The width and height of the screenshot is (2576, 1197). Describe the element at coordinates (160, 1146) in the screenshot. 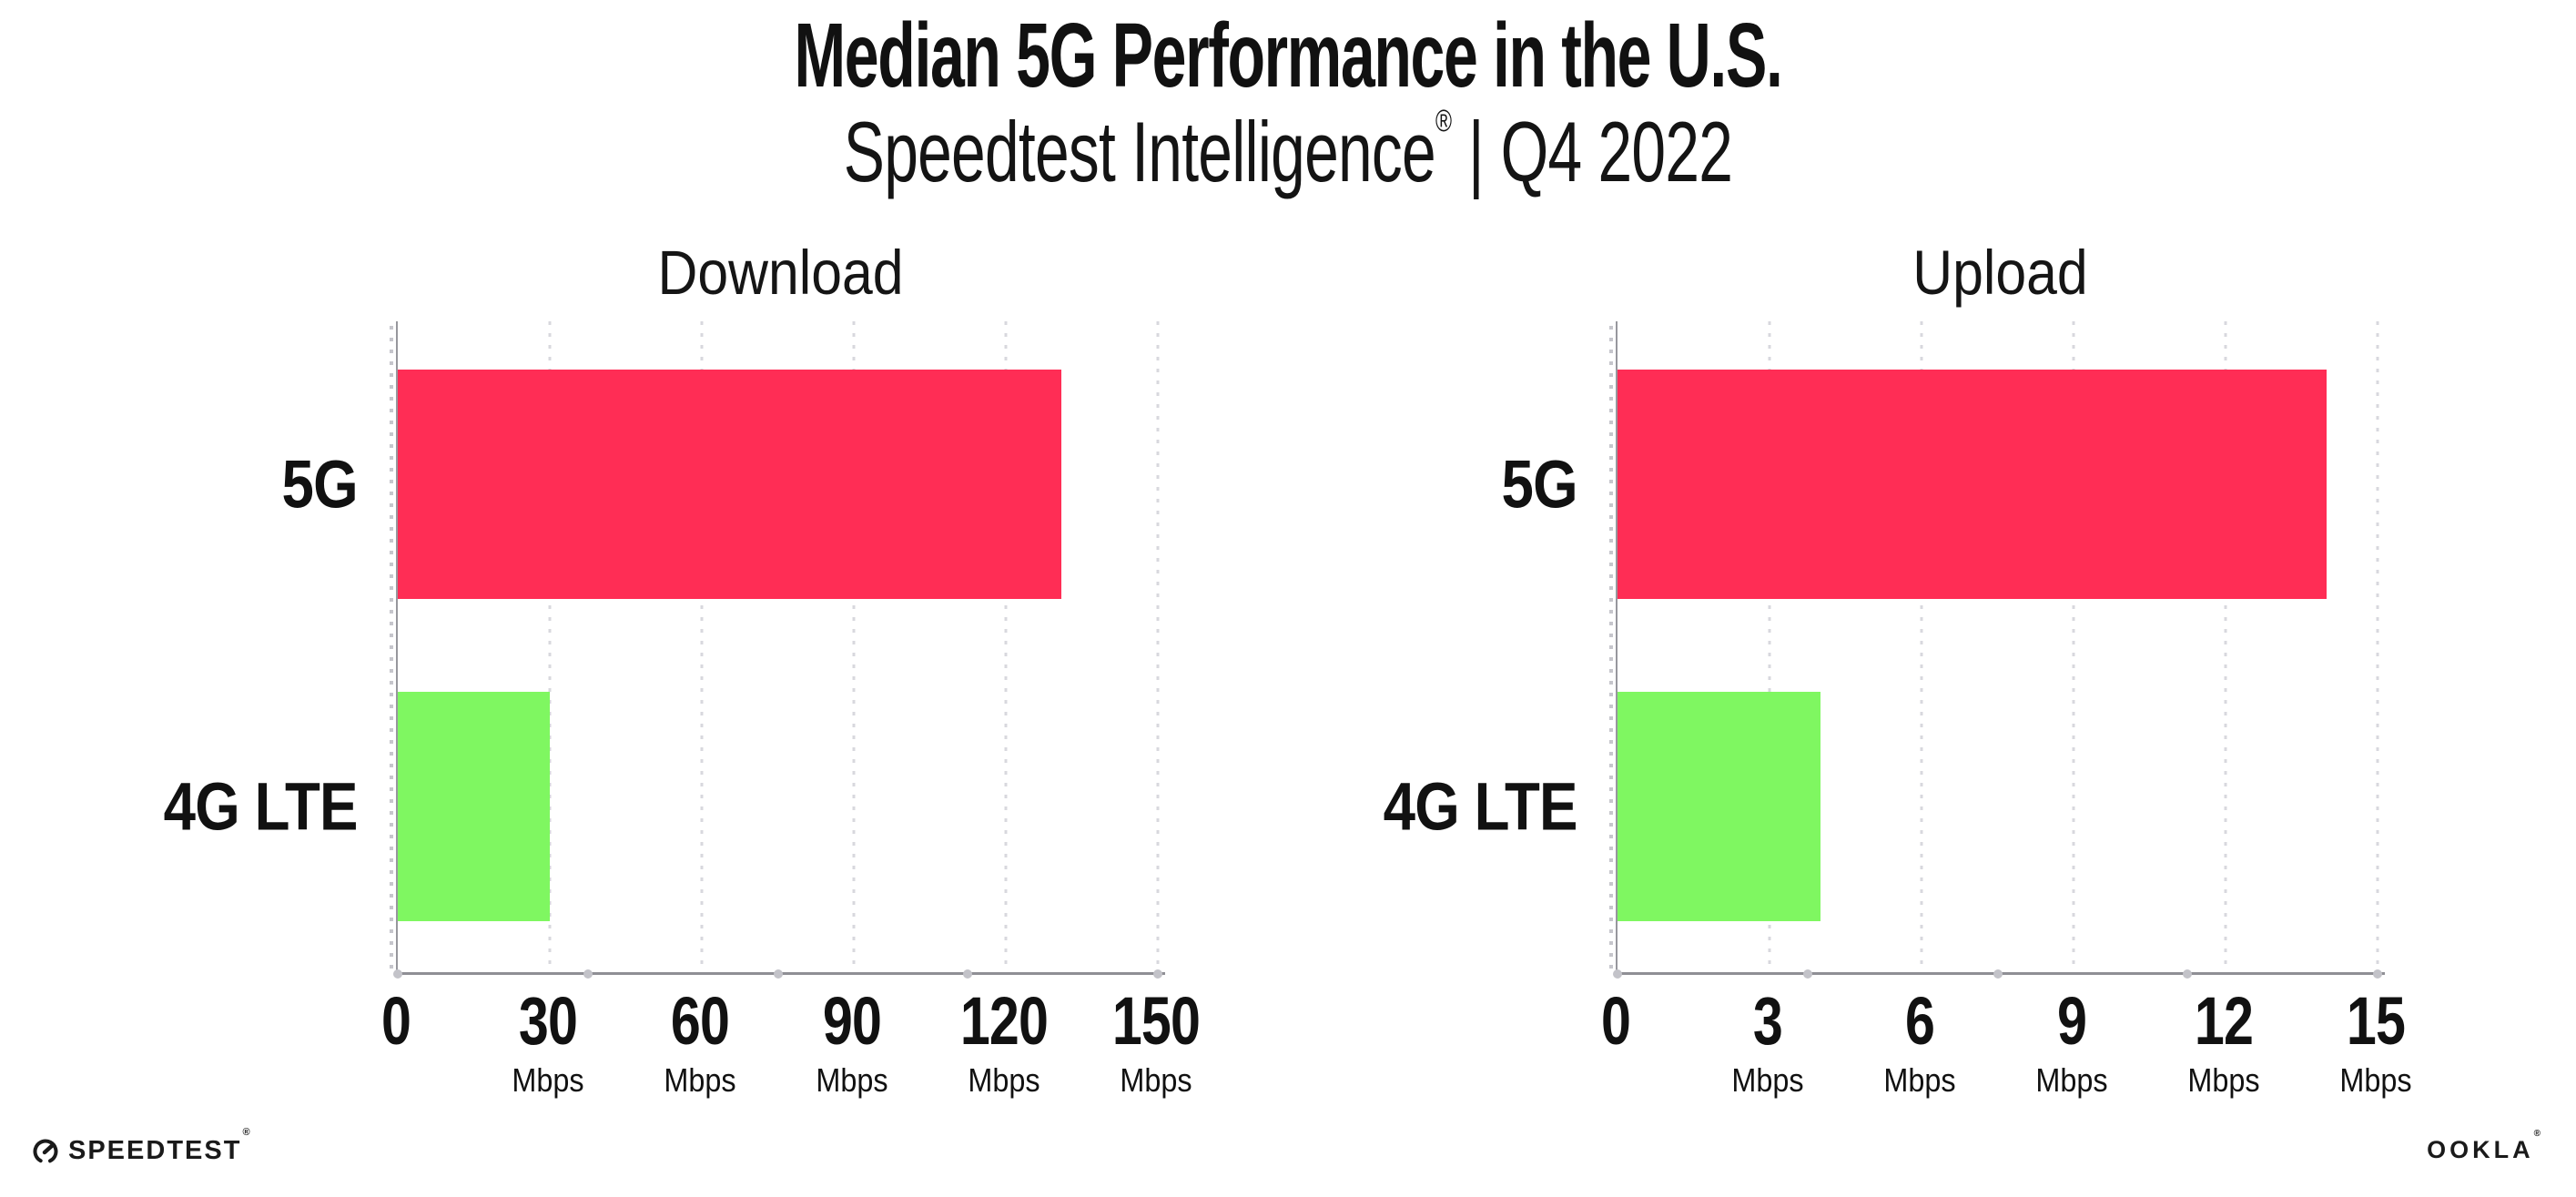

I see `speedtest-wordmark: SPEEDTEST®` at that location.